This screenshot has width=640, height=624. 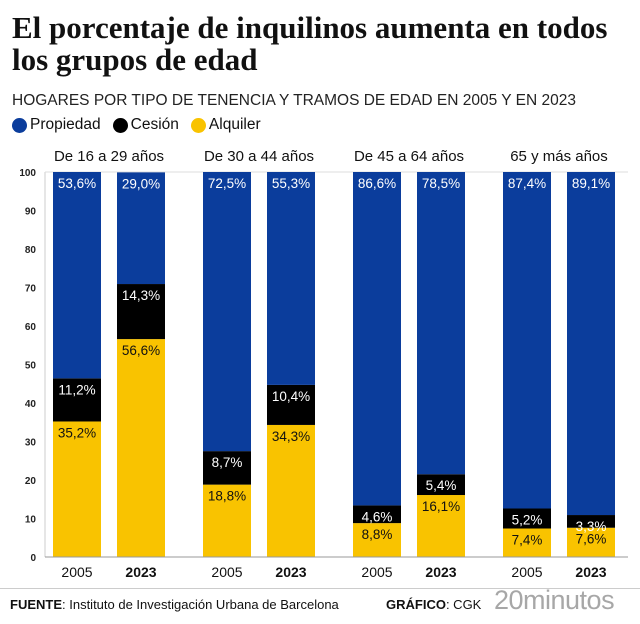 I want to click on group-label: De 16 a 29 años, so click(x=109, y=156).